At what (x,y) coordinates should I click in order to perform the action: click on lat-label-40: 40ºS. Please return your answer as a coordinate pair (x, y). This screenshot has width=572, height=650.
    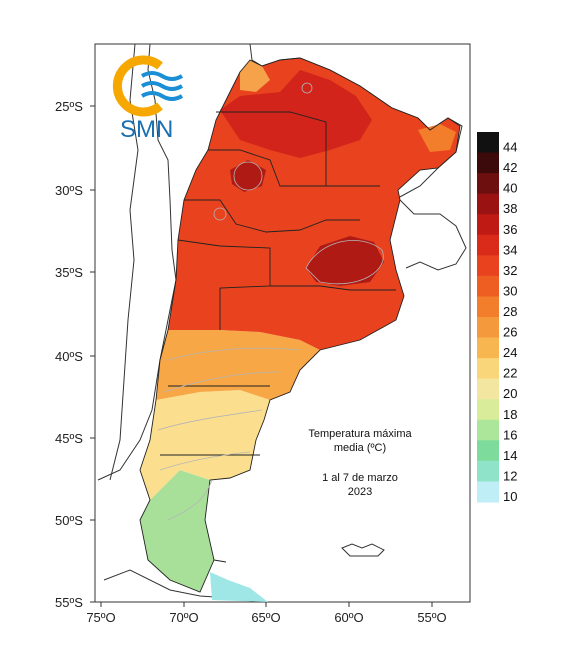
    Looking at the image, I should click on (69, 356).